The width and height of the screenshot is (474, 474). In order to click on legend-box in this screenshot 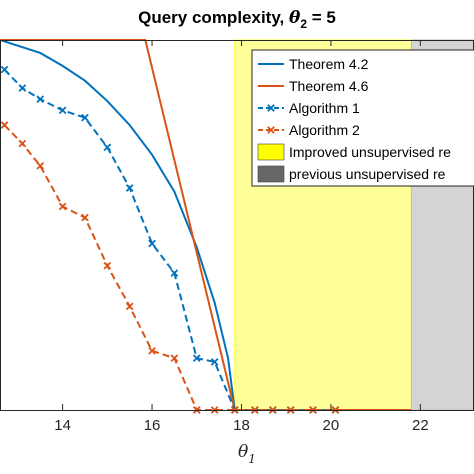, I will do `click(362, 118)`.